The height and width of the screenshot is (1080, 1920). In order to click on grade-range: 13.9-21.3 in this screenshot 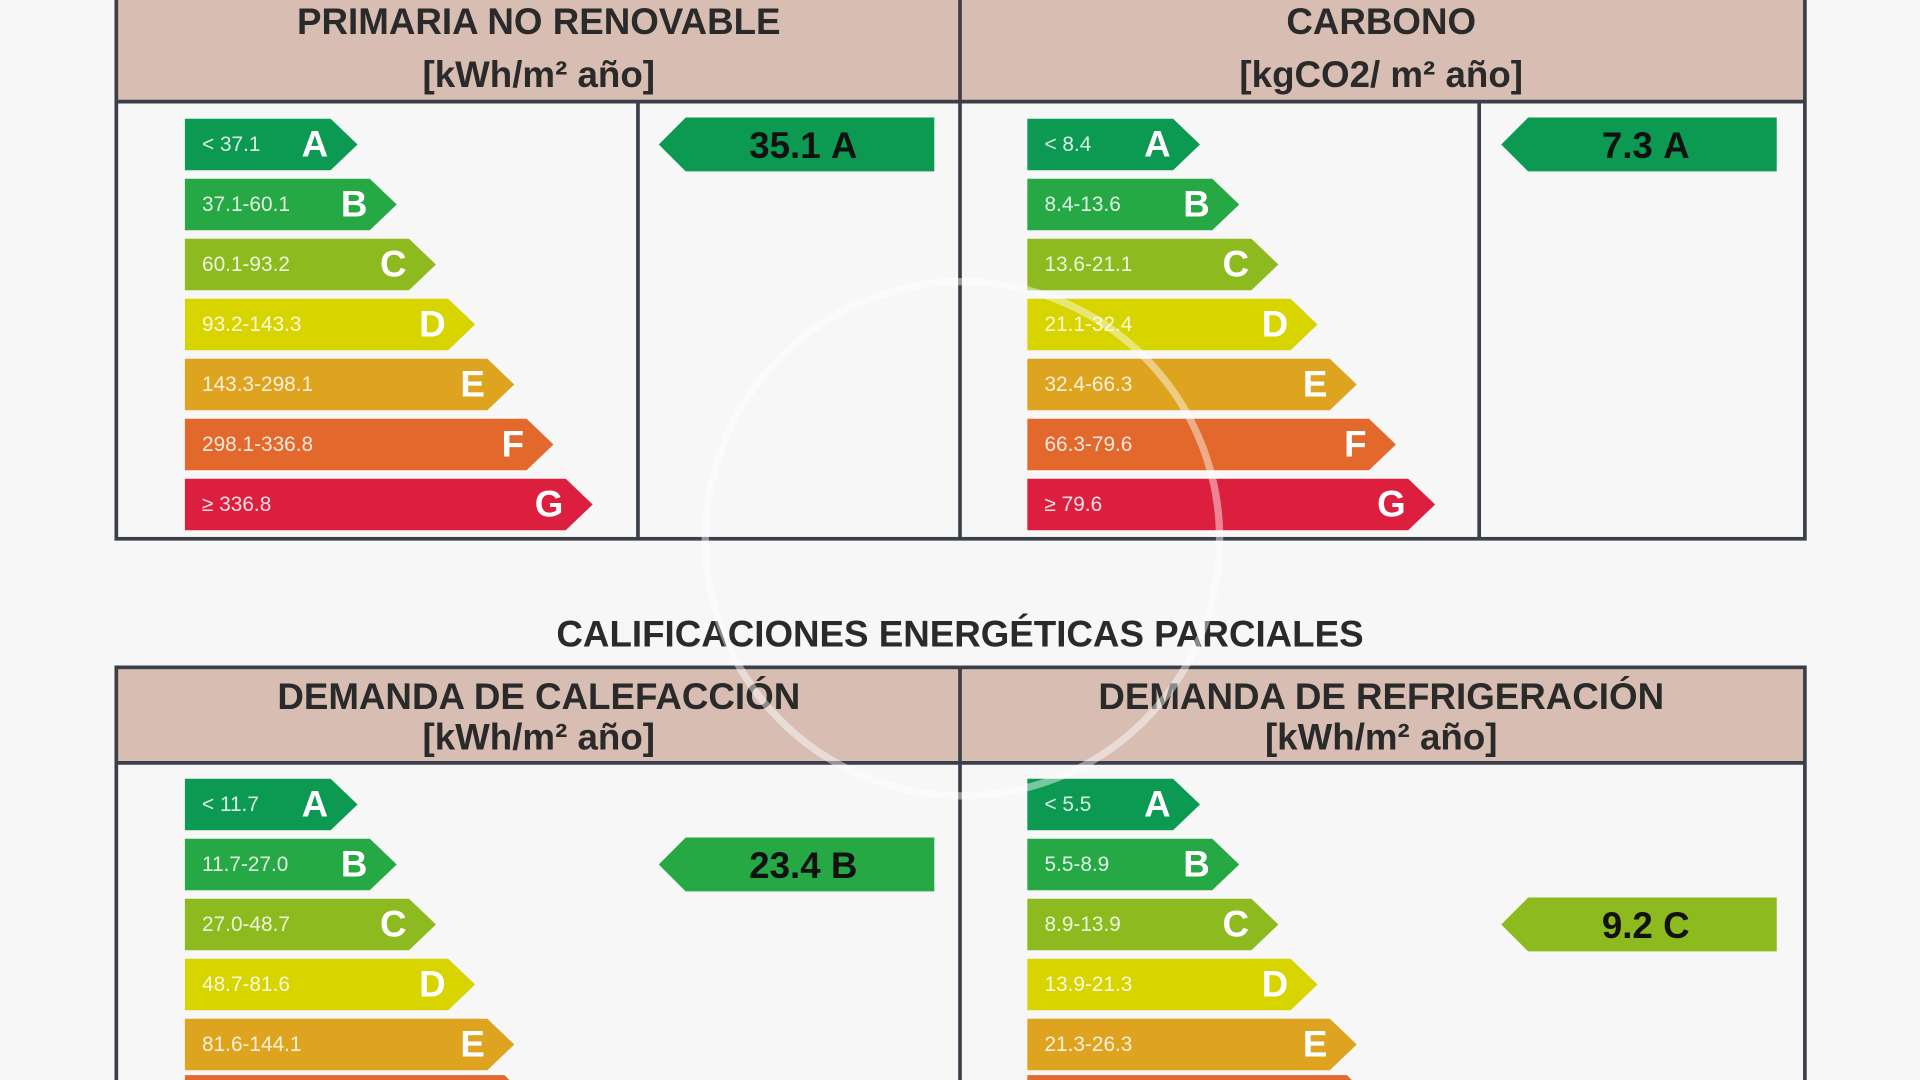, I will do `click(1088, 984)`.